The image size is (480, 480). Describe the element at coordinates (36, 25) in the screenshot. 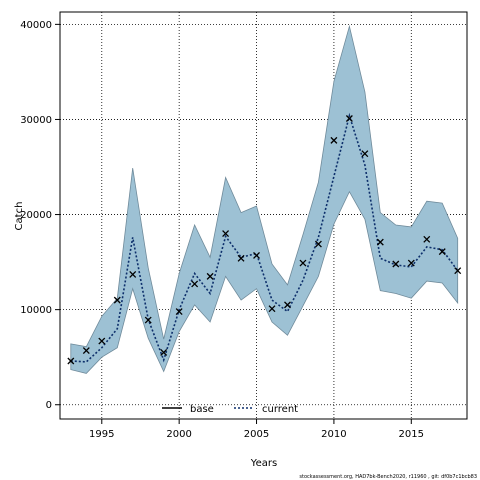

I see `y-tick-label: 40000` at that location.